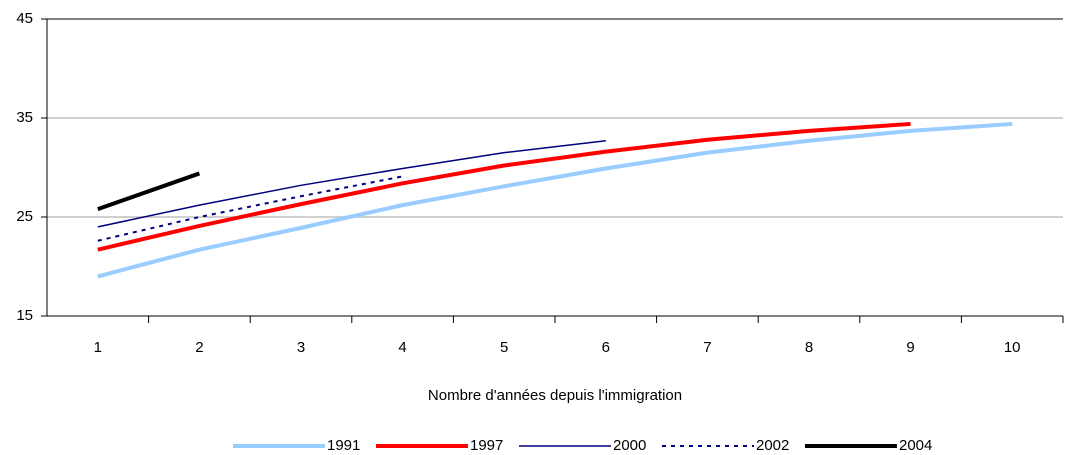  Describe the element at coordinates (772, 445) in the screenshot. I see `legend-label: 2002` at that location.